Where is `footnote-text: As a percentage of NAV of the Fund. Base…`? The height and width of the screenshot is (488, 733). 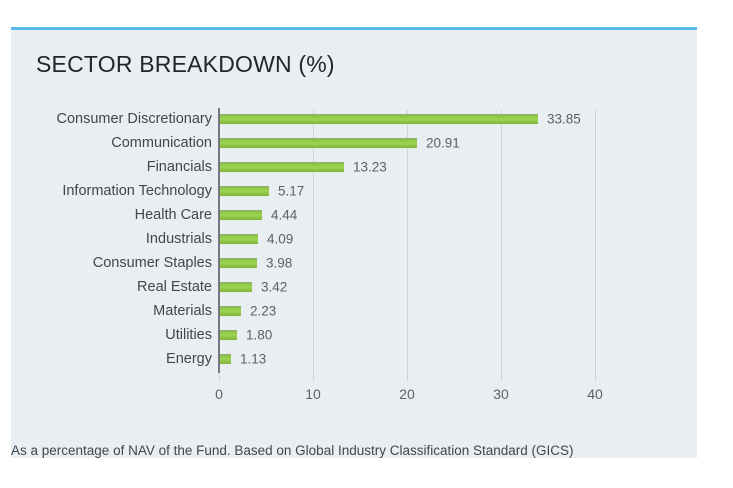
footnote-text: As a percentage of NAV of the Fund. Base… is located at coordinates (292, 450).